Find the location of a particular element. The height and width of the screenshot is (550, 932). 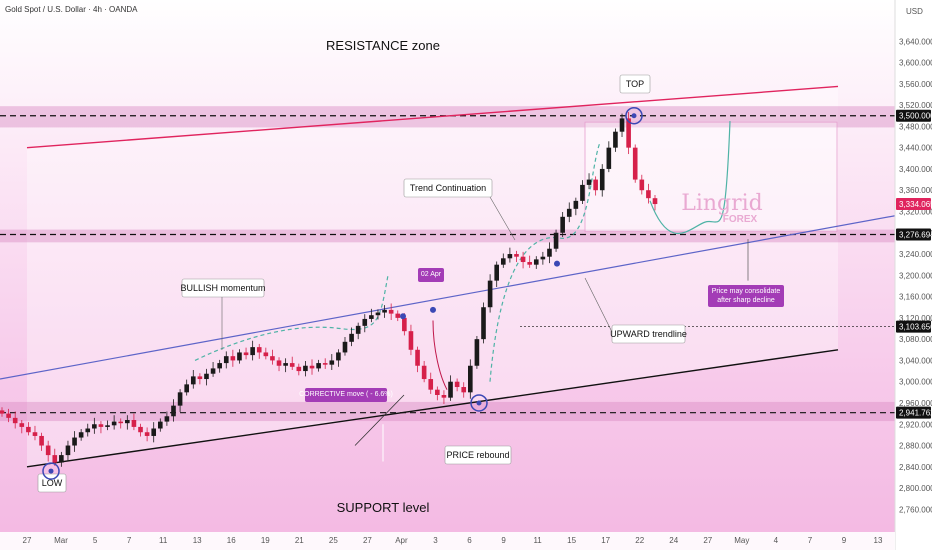

price-tick-3520: 3,520.000 is located at coordinates (915, 105).